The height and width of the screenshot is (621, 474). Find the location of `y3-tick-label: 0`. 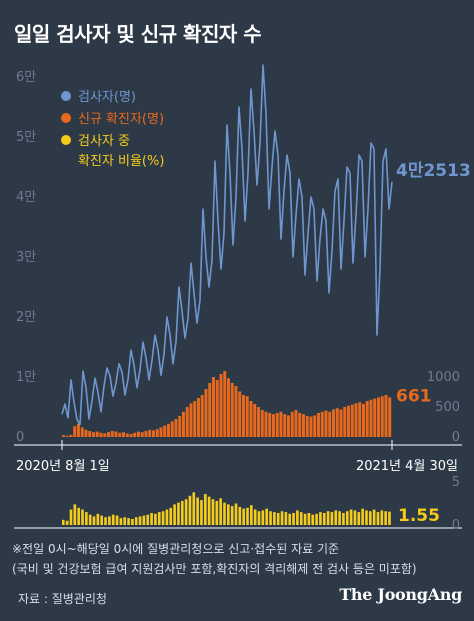

y3-tick-label: 0 is located at coordinates (456, 525).